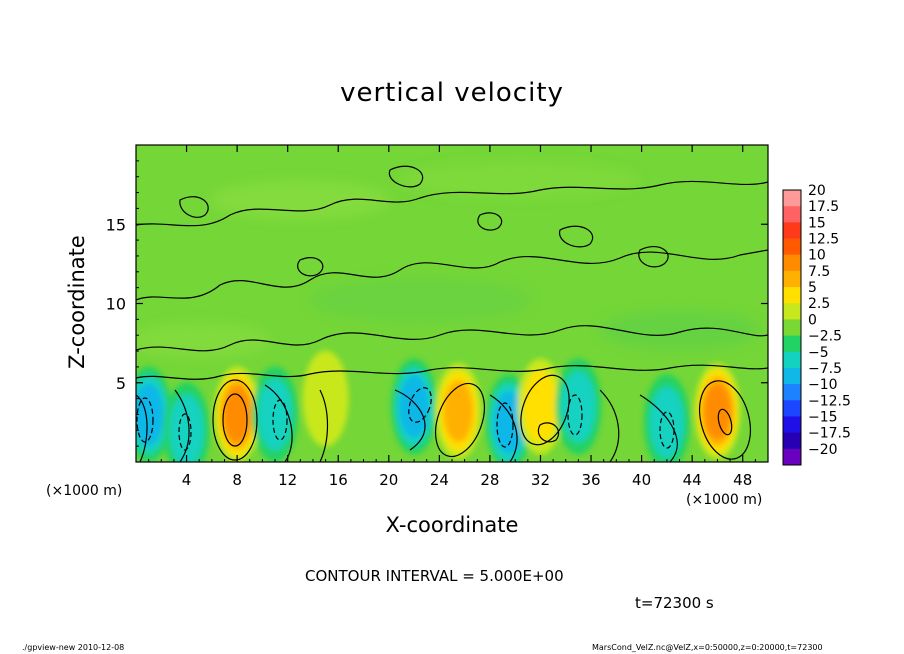  What do you see at coordinates (540, 480) in the screenshot?
I see `x-tick-label: 32` at bounding box center [540, 480].